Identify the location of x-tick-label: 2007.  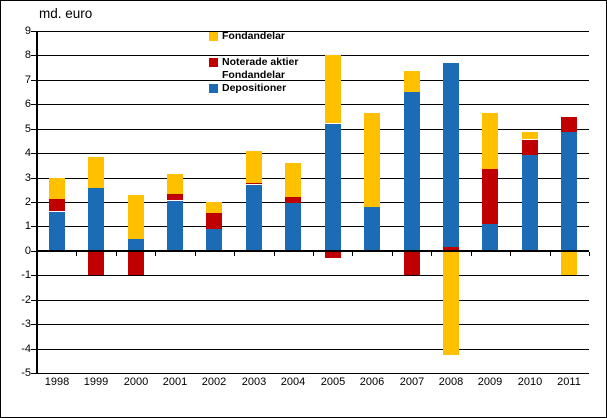
(412, 382).